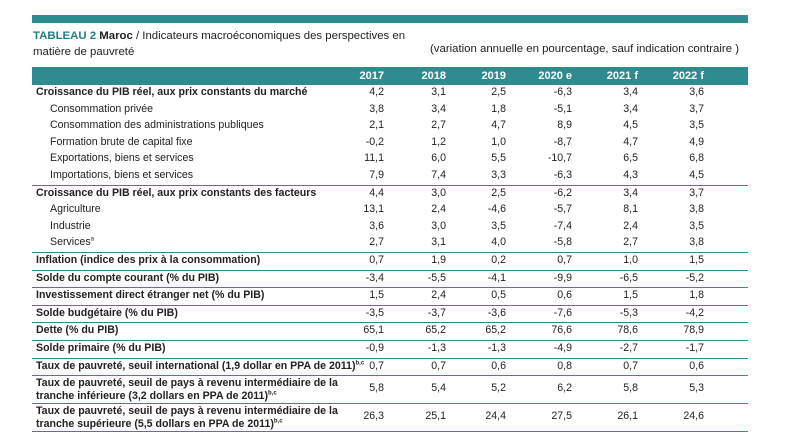  What do you see at coordinates (562, 209) in the screenshot?
I see `row-value: -5,7` at bounding box center [562, 209].